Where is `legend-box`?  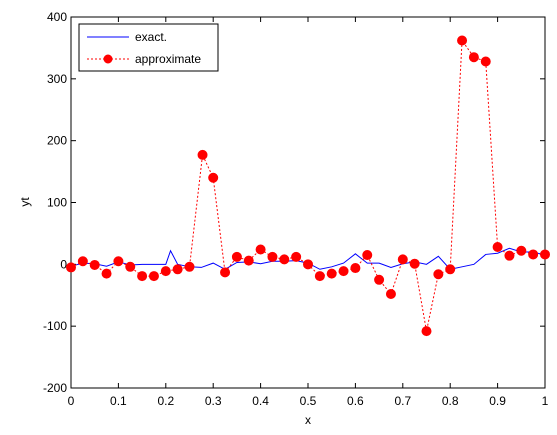
legend-box is located at coordinates (148, 47).